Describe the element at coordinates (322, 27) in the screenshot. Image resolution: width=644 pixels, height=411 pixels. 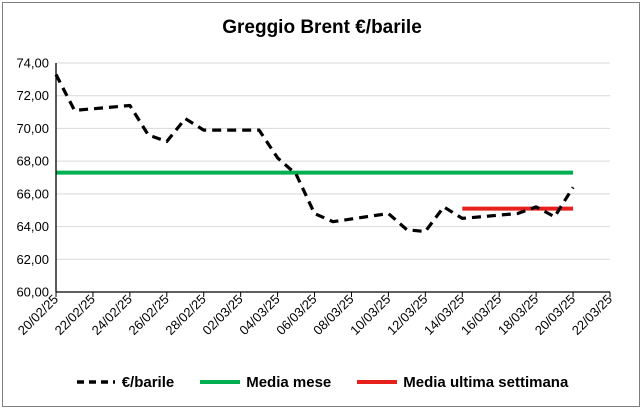
I see `chart-title: Greggio Brent €/barile` at that location.